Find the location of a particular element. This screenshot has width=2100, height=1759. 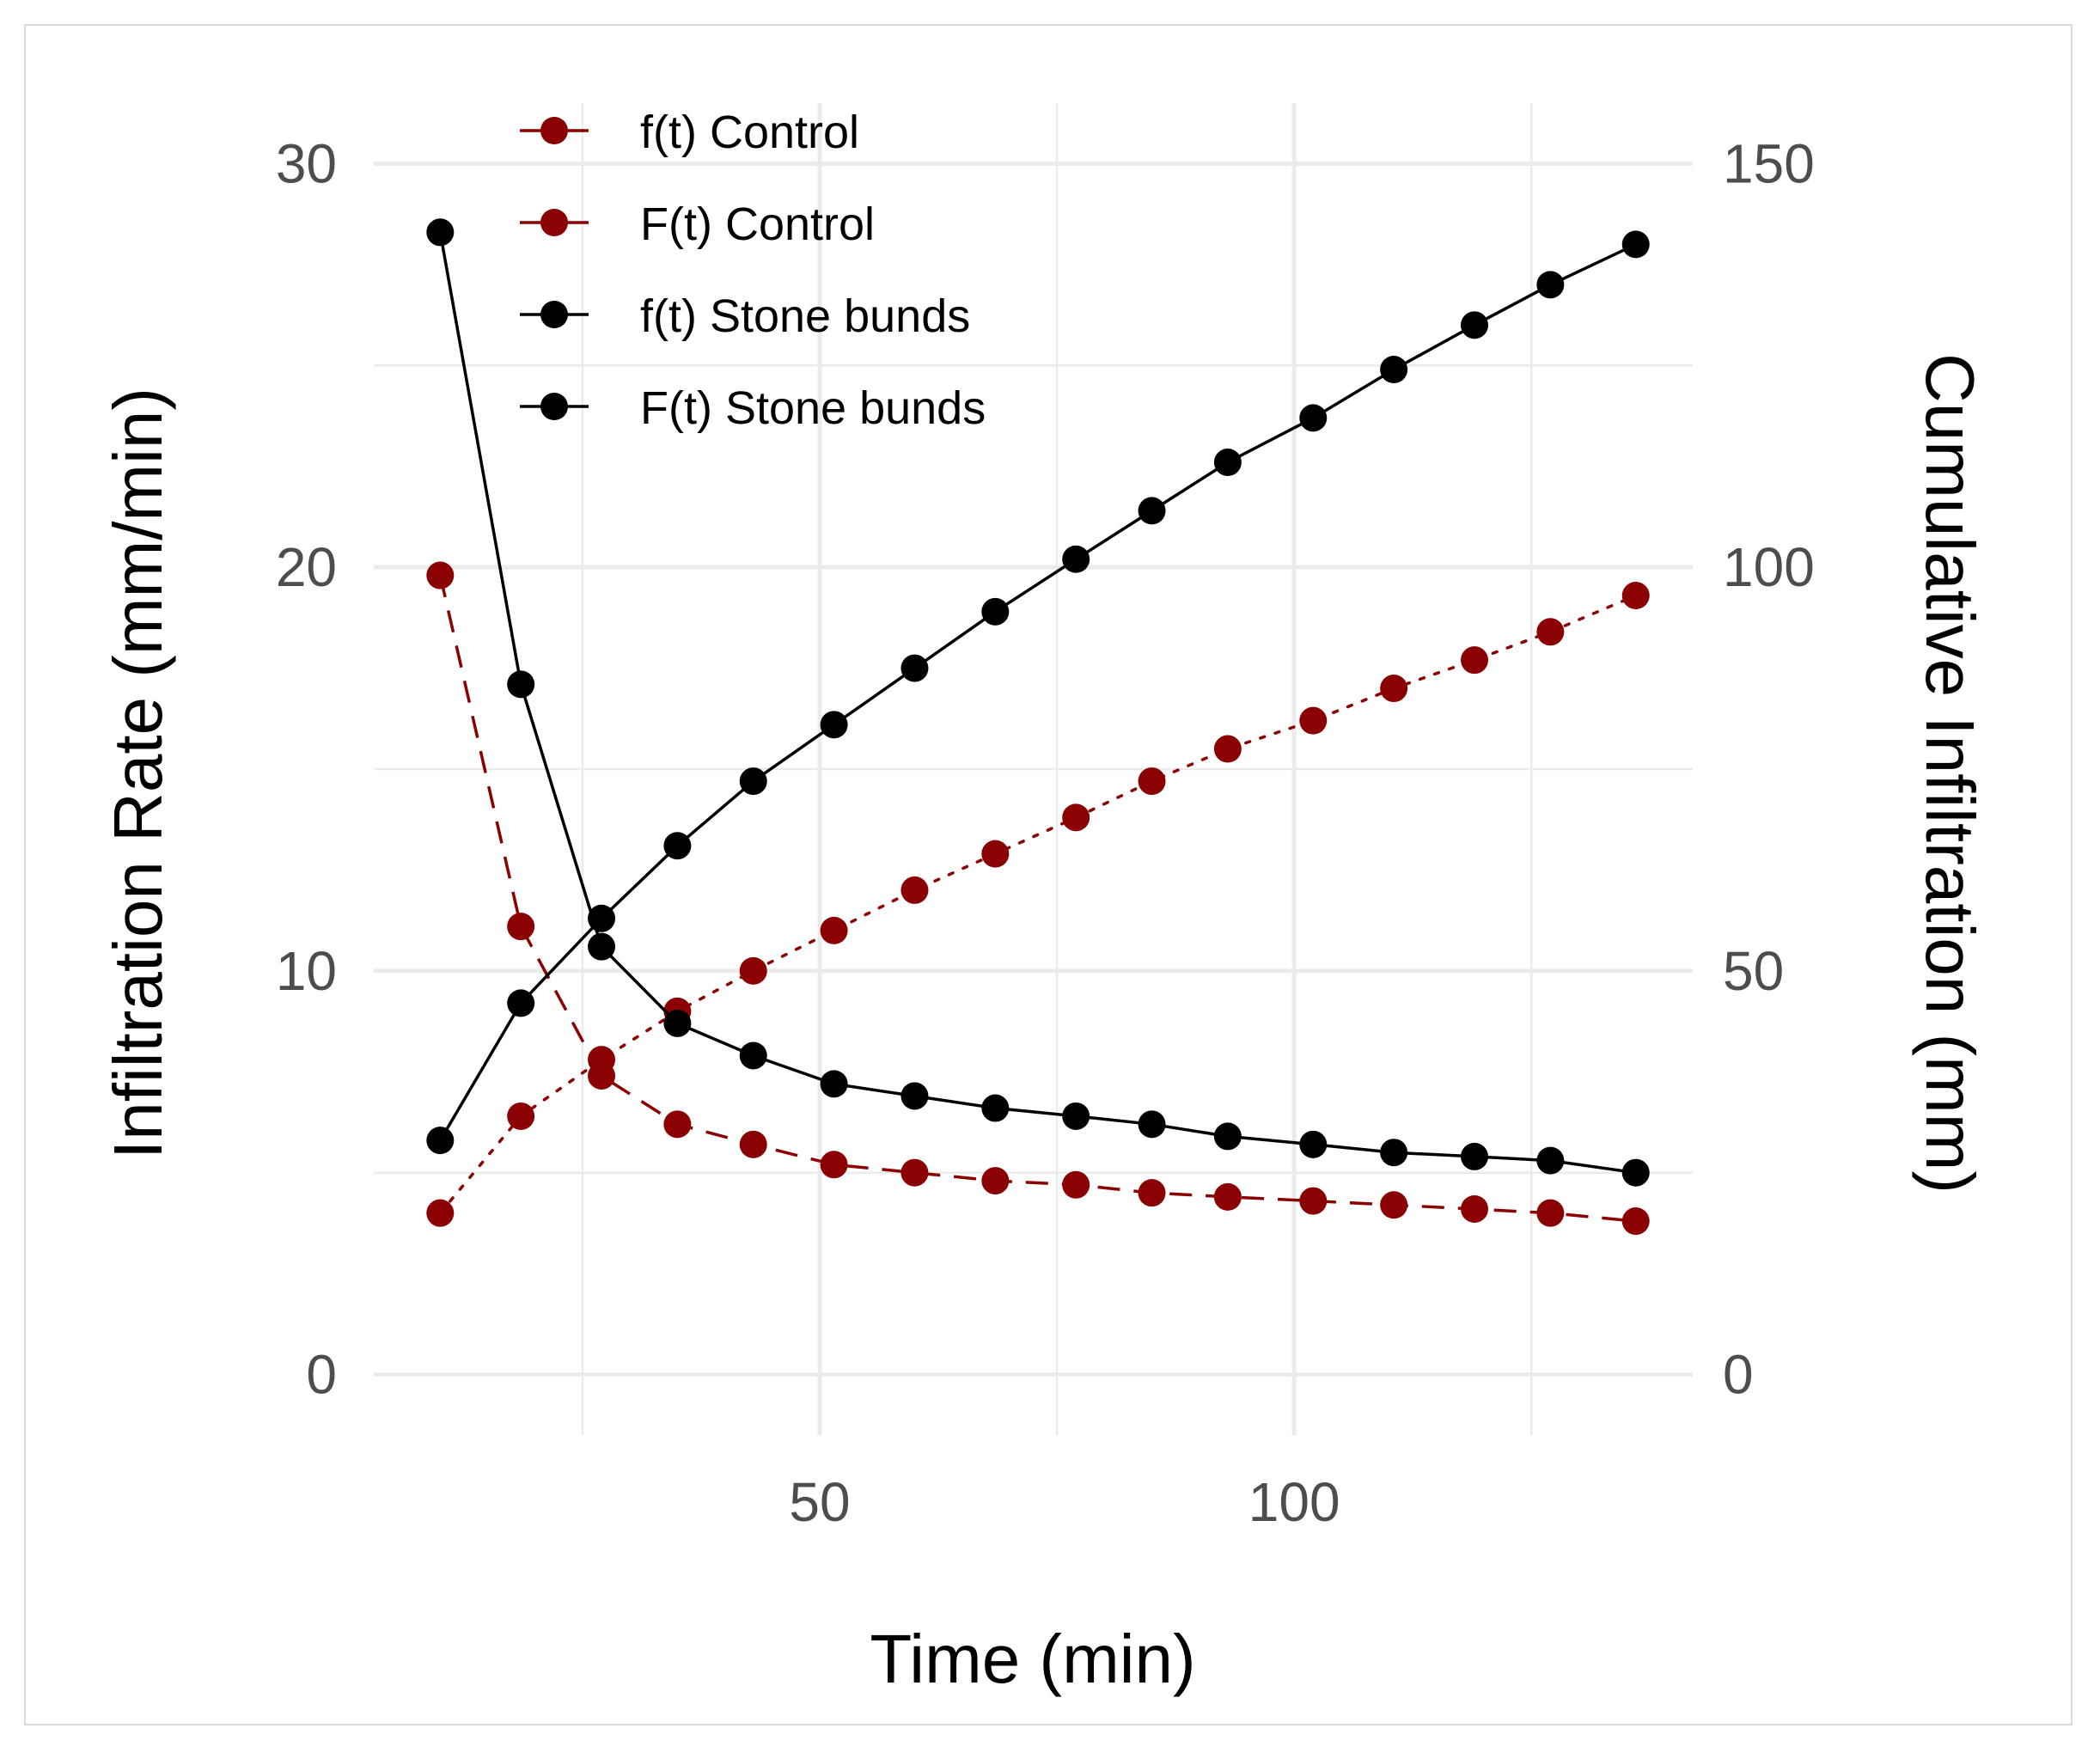

legend-label: f(t) Control is located at coordinates (749, 132).